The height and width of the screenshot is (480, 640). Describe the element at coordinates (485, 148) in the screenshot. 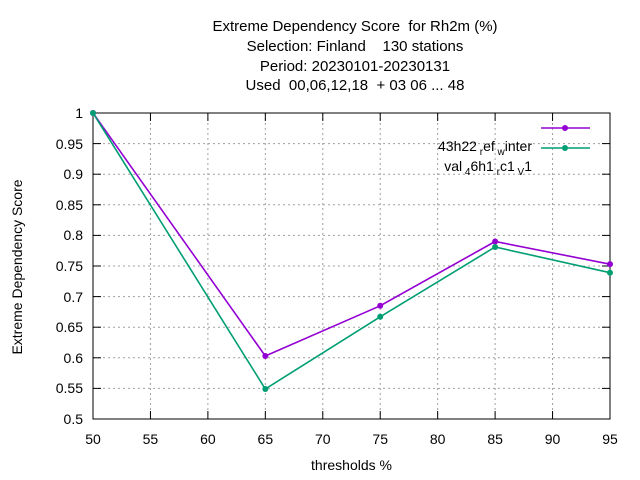

I see `legend-entry-1: 43h22 ref winter` at that location.